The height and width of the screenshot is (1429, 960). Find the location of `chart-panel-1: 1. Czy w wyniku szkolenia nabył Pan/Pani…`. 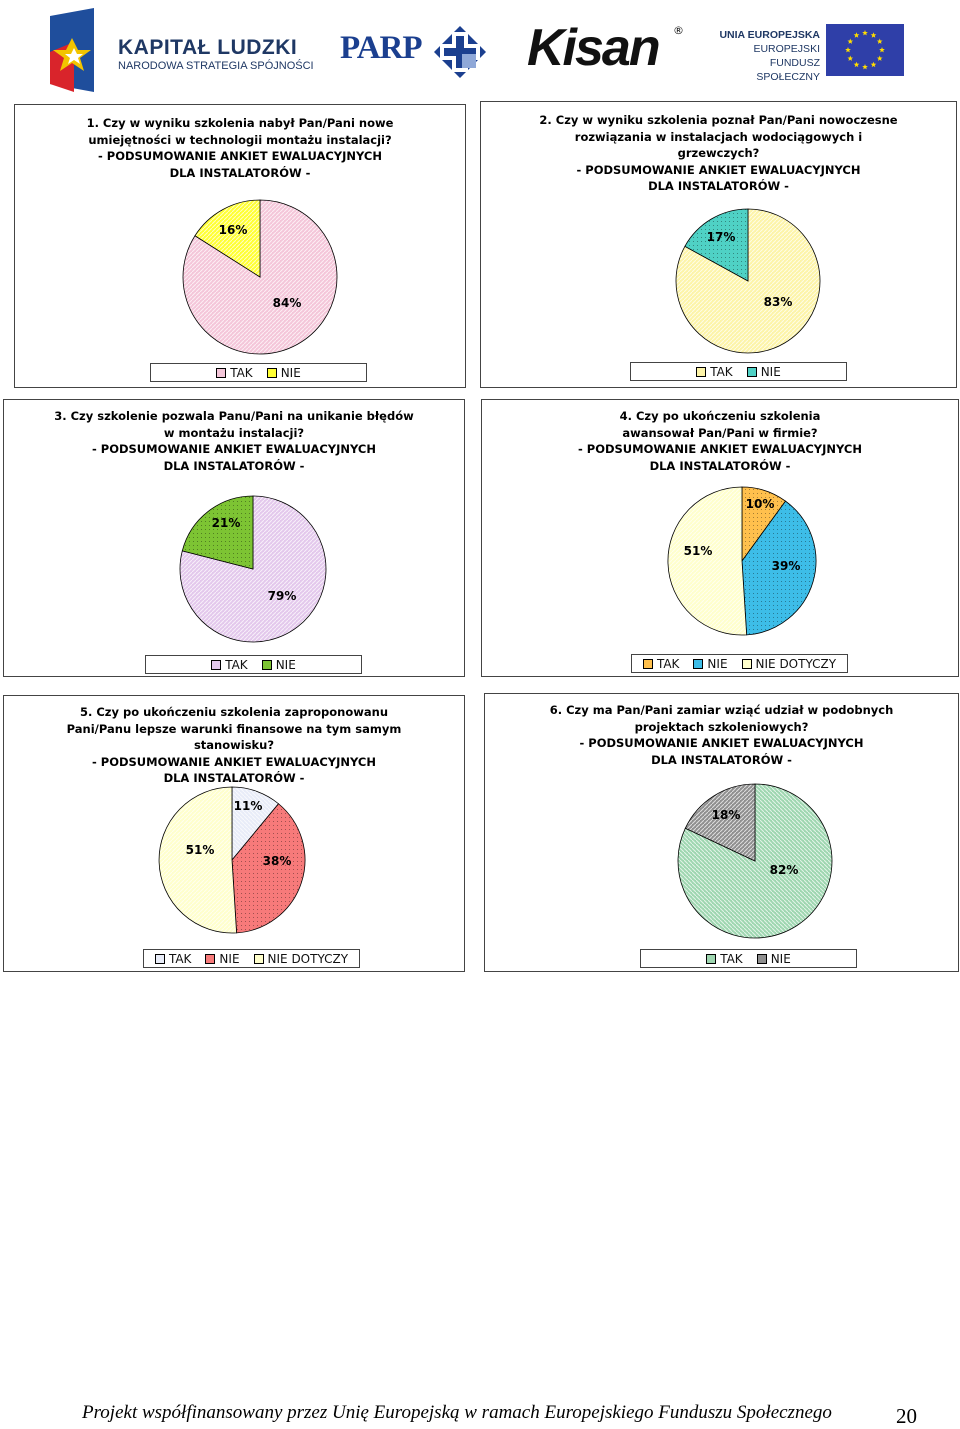

chart-panel-1: 1. Czy w wyniku szkolenia nabył Pan/Pani… is located at coordinates (240, 246).